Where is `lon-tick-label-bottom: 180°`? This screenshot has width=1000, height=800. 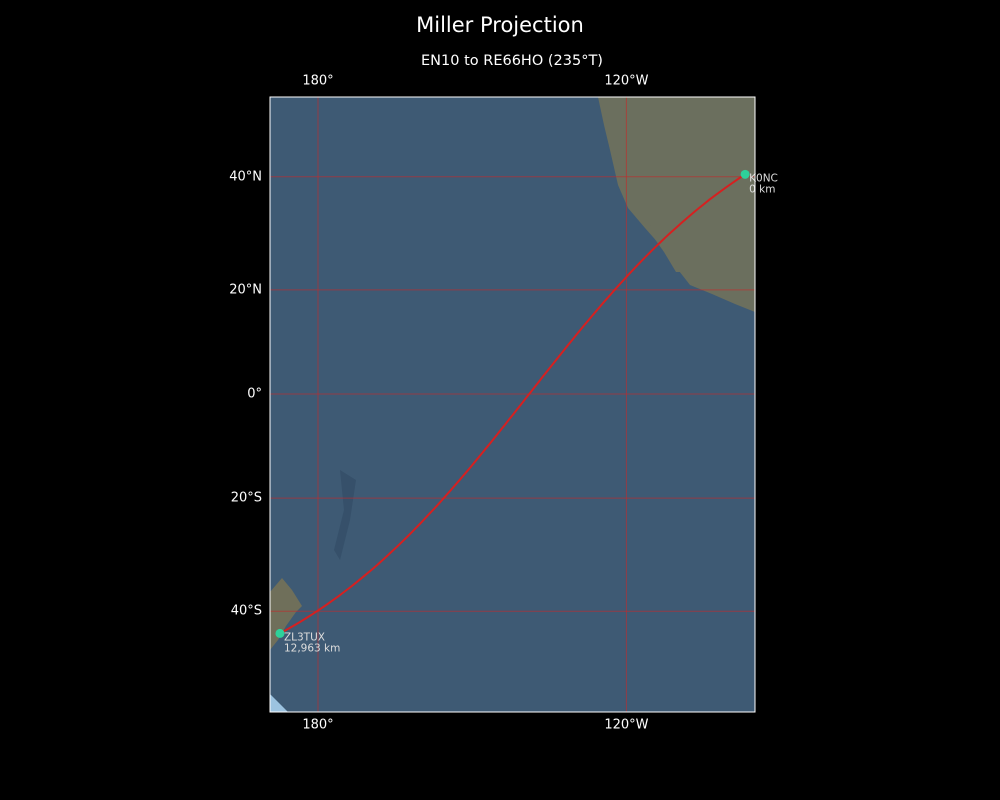
lon-tick-label-bottom: 180° is located at coordinates (317, 725).